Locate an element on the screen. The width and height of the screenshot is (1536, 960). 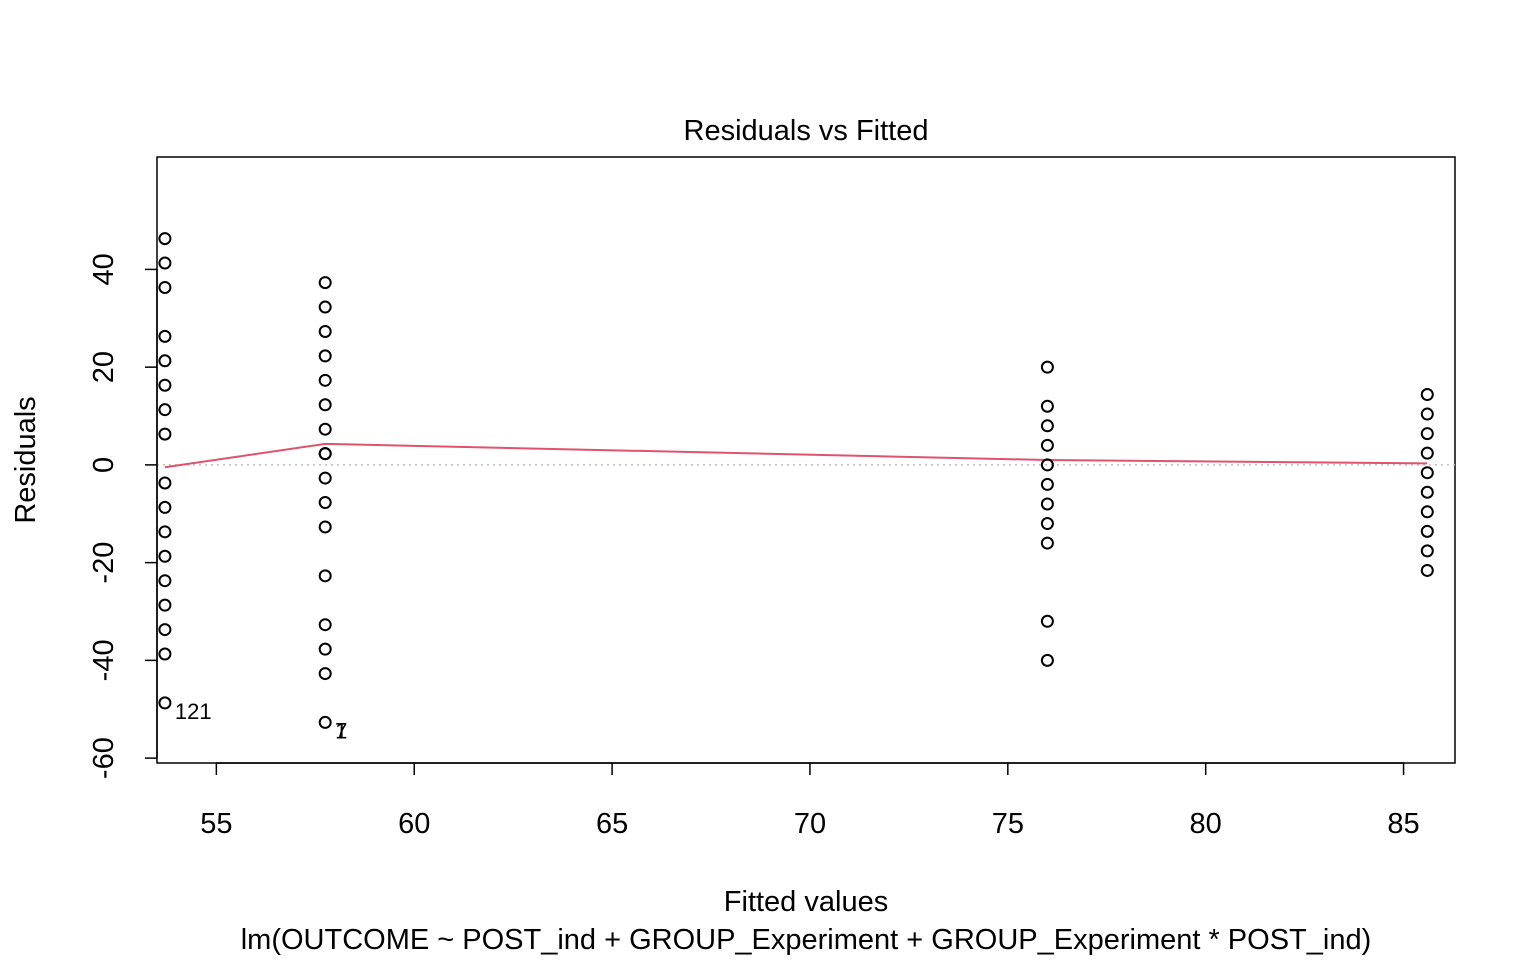
point-id-label: 121 is located at coordinates (193, 711).